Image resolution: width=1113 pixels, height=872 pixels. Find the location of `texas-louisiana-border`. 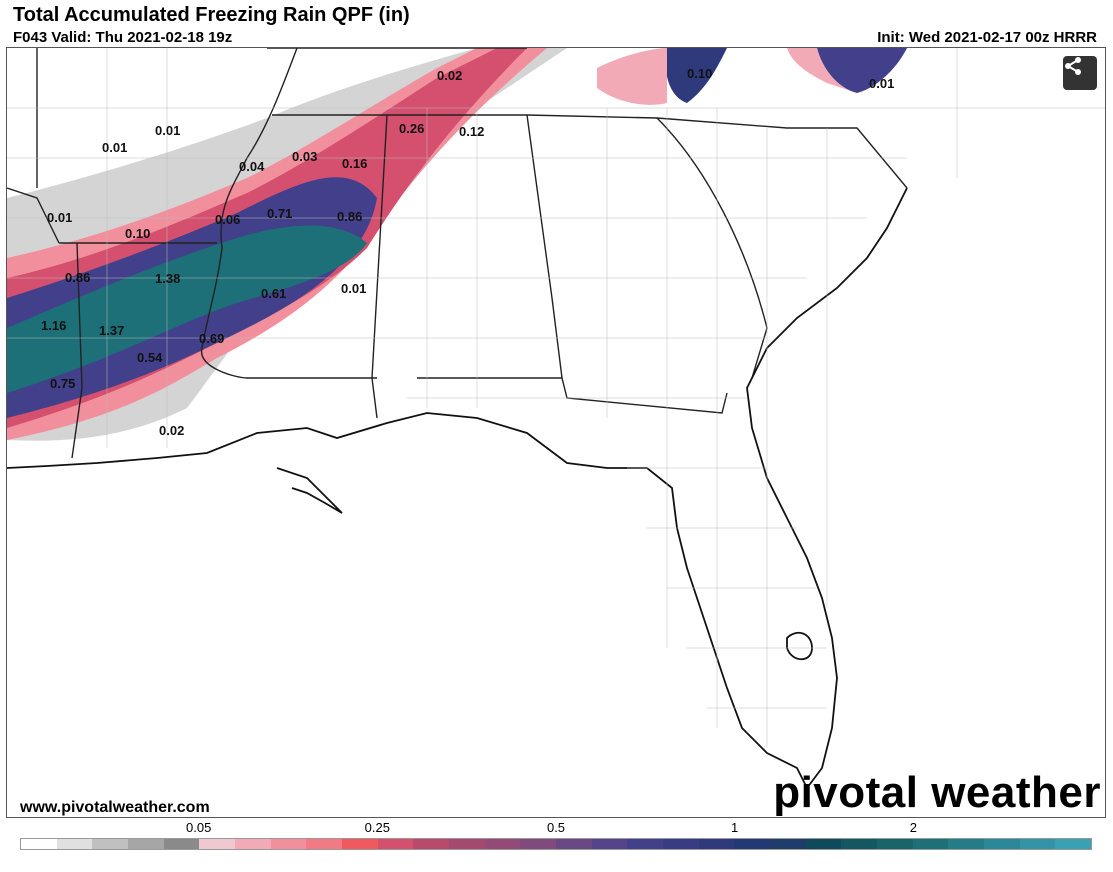

texas-louisiana-border is located at coordinates (77, 350).